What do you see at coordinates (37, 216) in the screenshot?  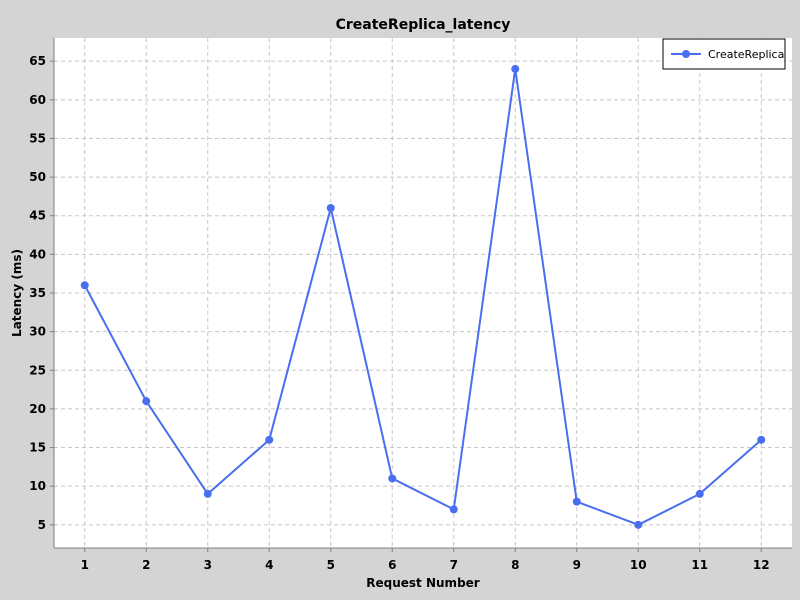 I see `y-tick-label: 45` at bounding box center [37, 216].